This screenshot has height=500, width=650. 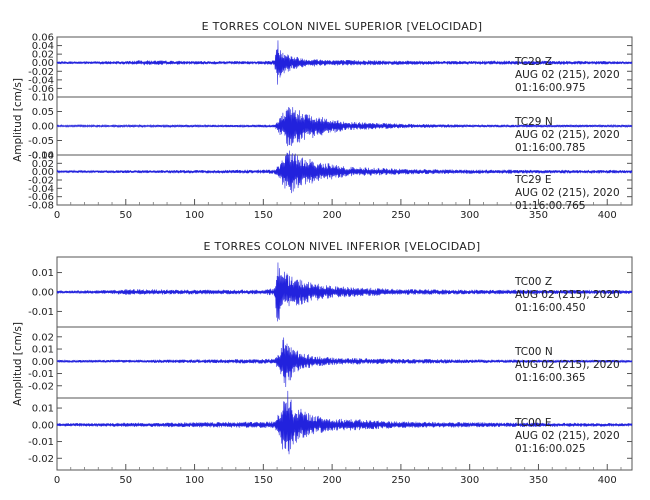 What do you see at coordinates (550, 449) in the screenshot?
I see `time-label: 01:16:00.025` at bounding box center [550, 449].